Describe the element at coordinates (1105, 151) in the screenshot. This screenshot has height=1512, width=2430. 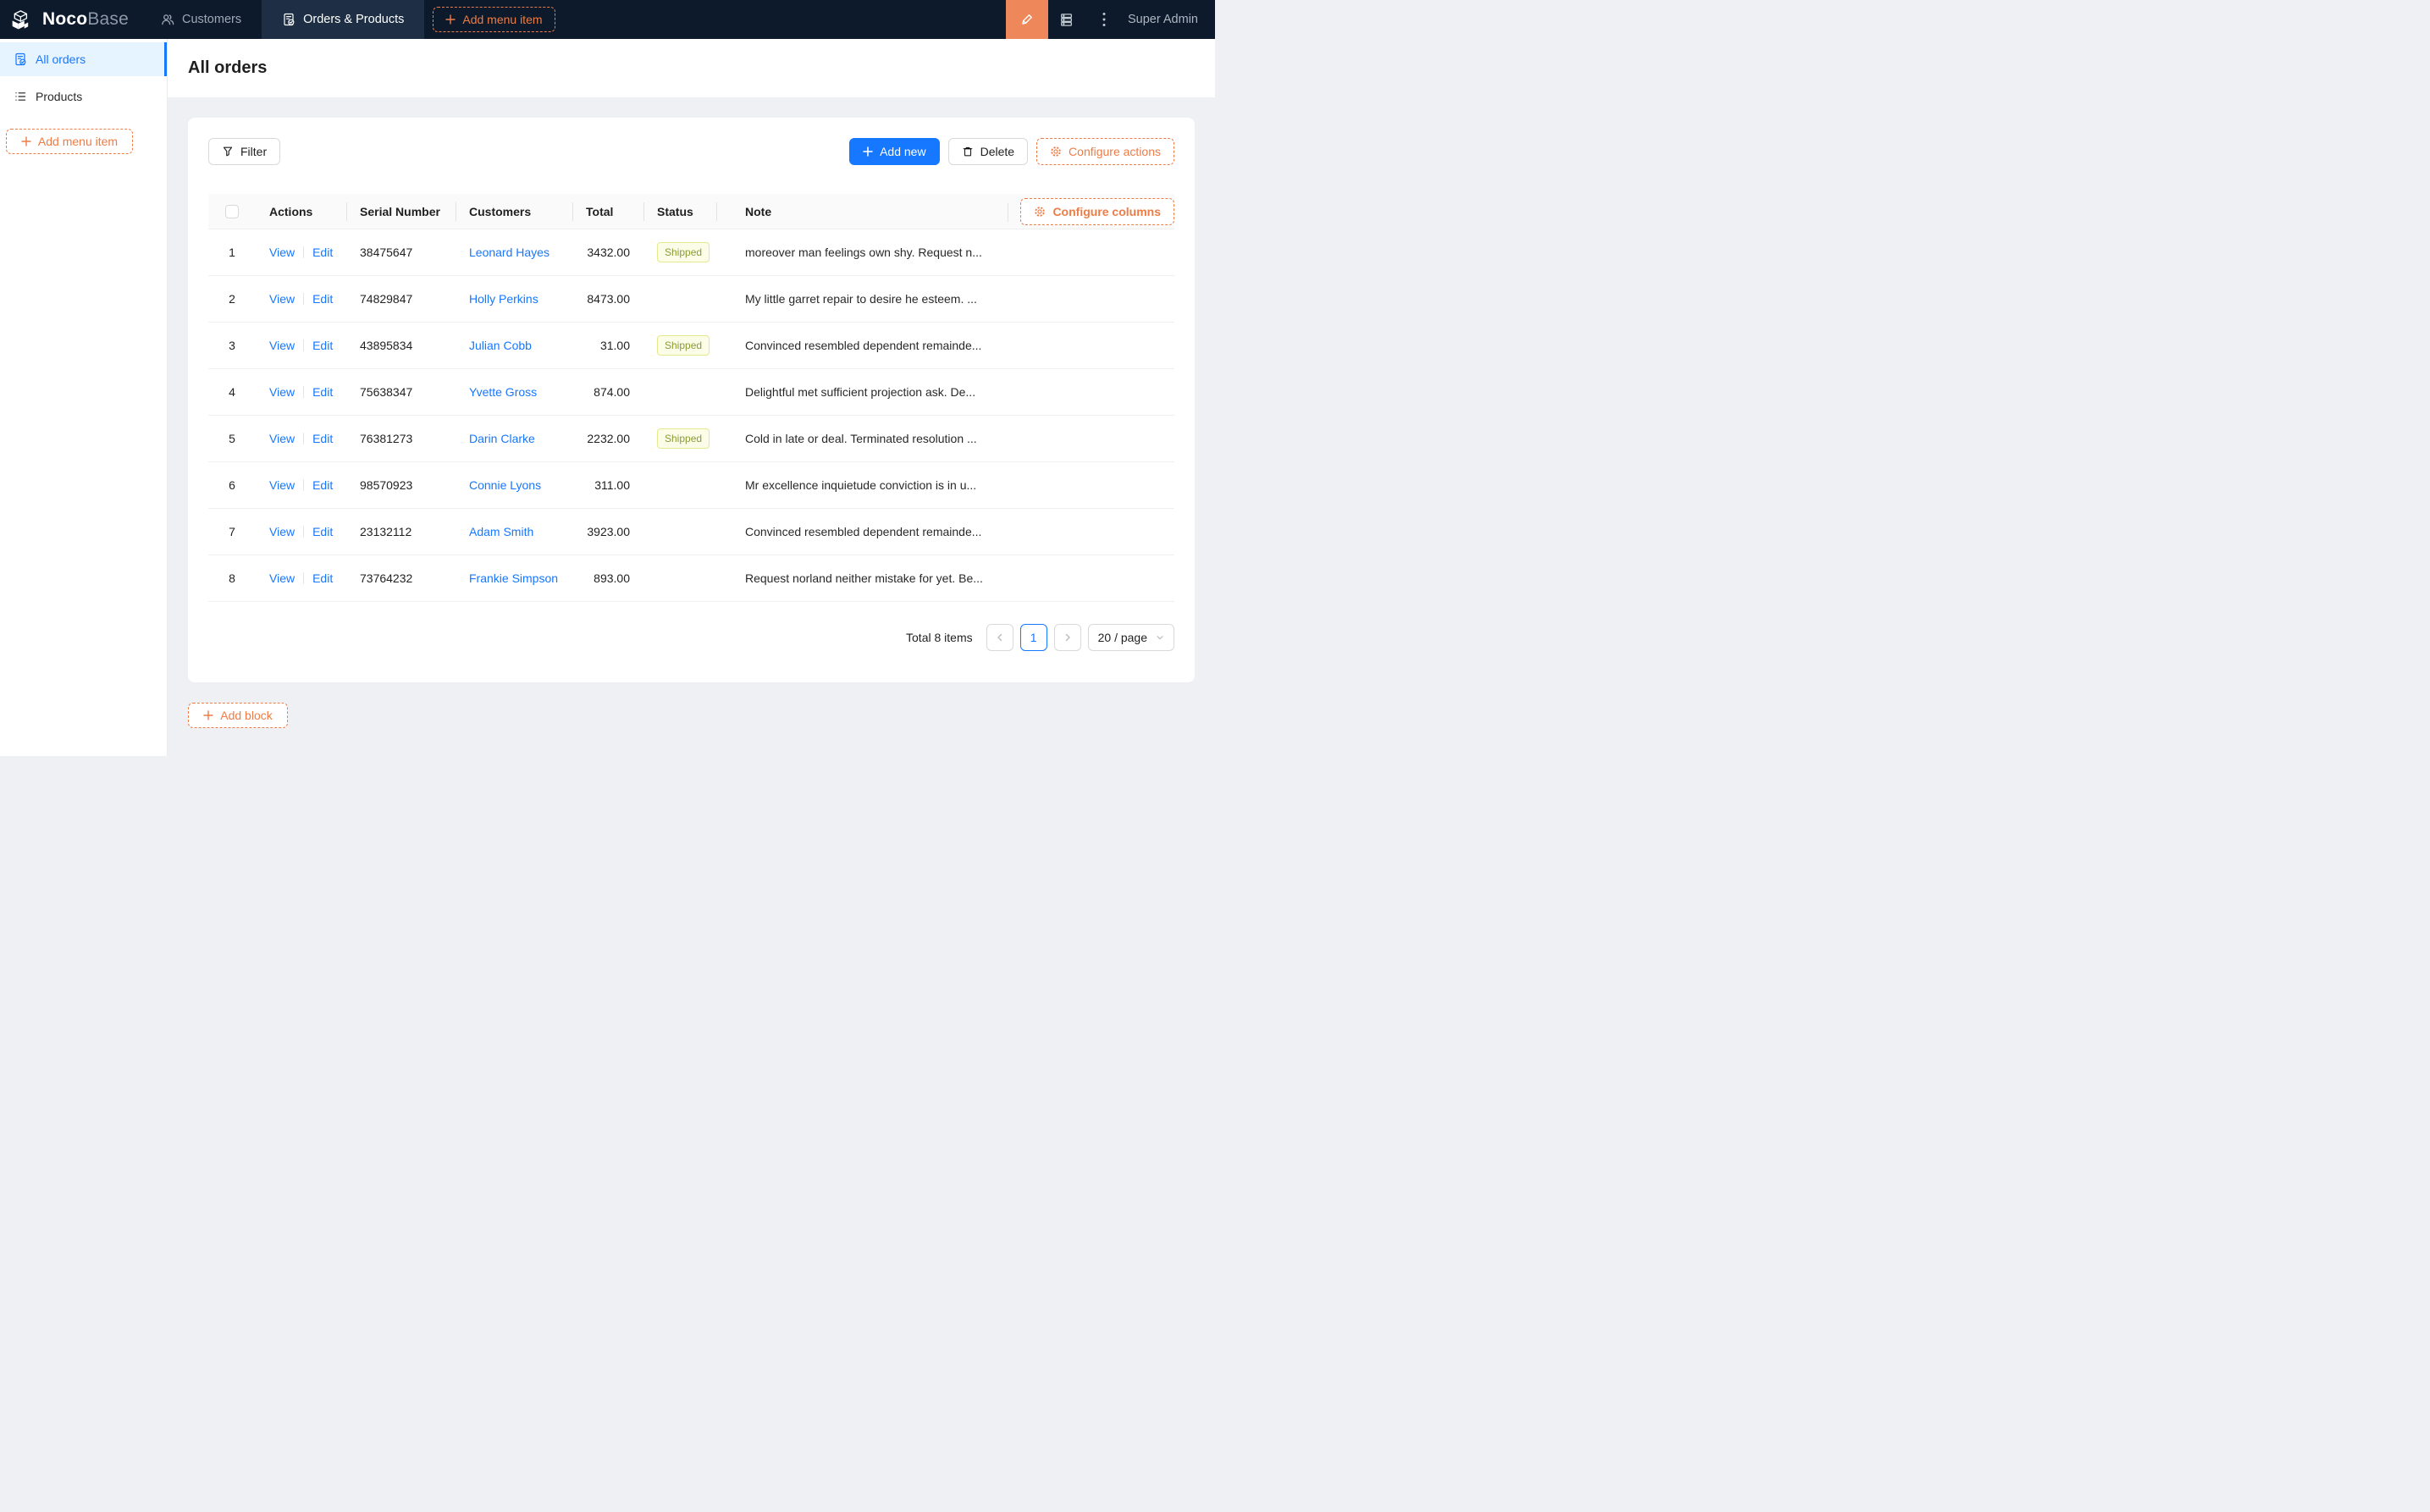
I see `configure-actions-button: Configure actions` at that location.